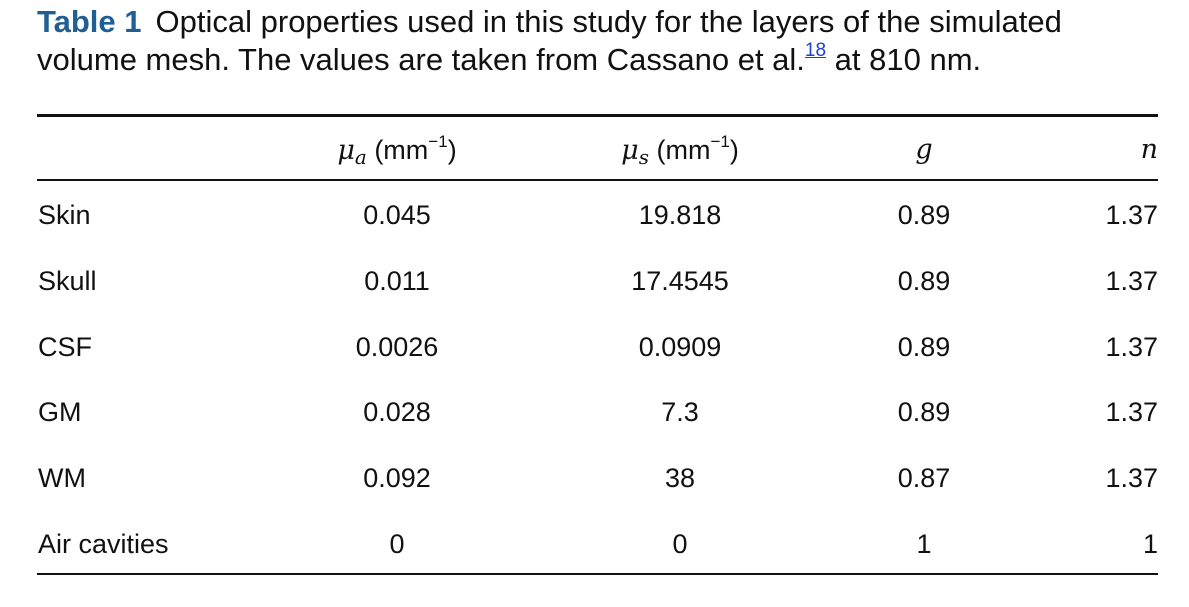 The width and height of the screenshot is (1189, 607). What do you see at coordinates (67, 281) in the screenshot?
I see `cell-layer: Skull` at bounding box center [67, 281].